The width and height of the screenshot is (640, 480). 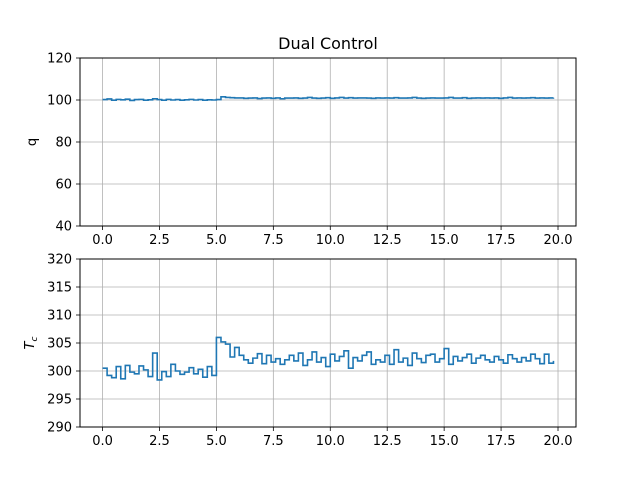 What do you see at coordinates (444, 240) in the screenshot?
I see `top-x-tick-label: 15.0` at bounding box center [444, 240].